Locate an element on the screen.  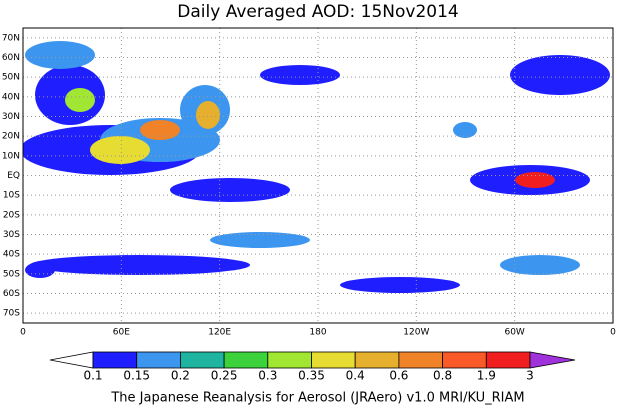
colorbar-label: 3 is located at coordinates (530, 376).